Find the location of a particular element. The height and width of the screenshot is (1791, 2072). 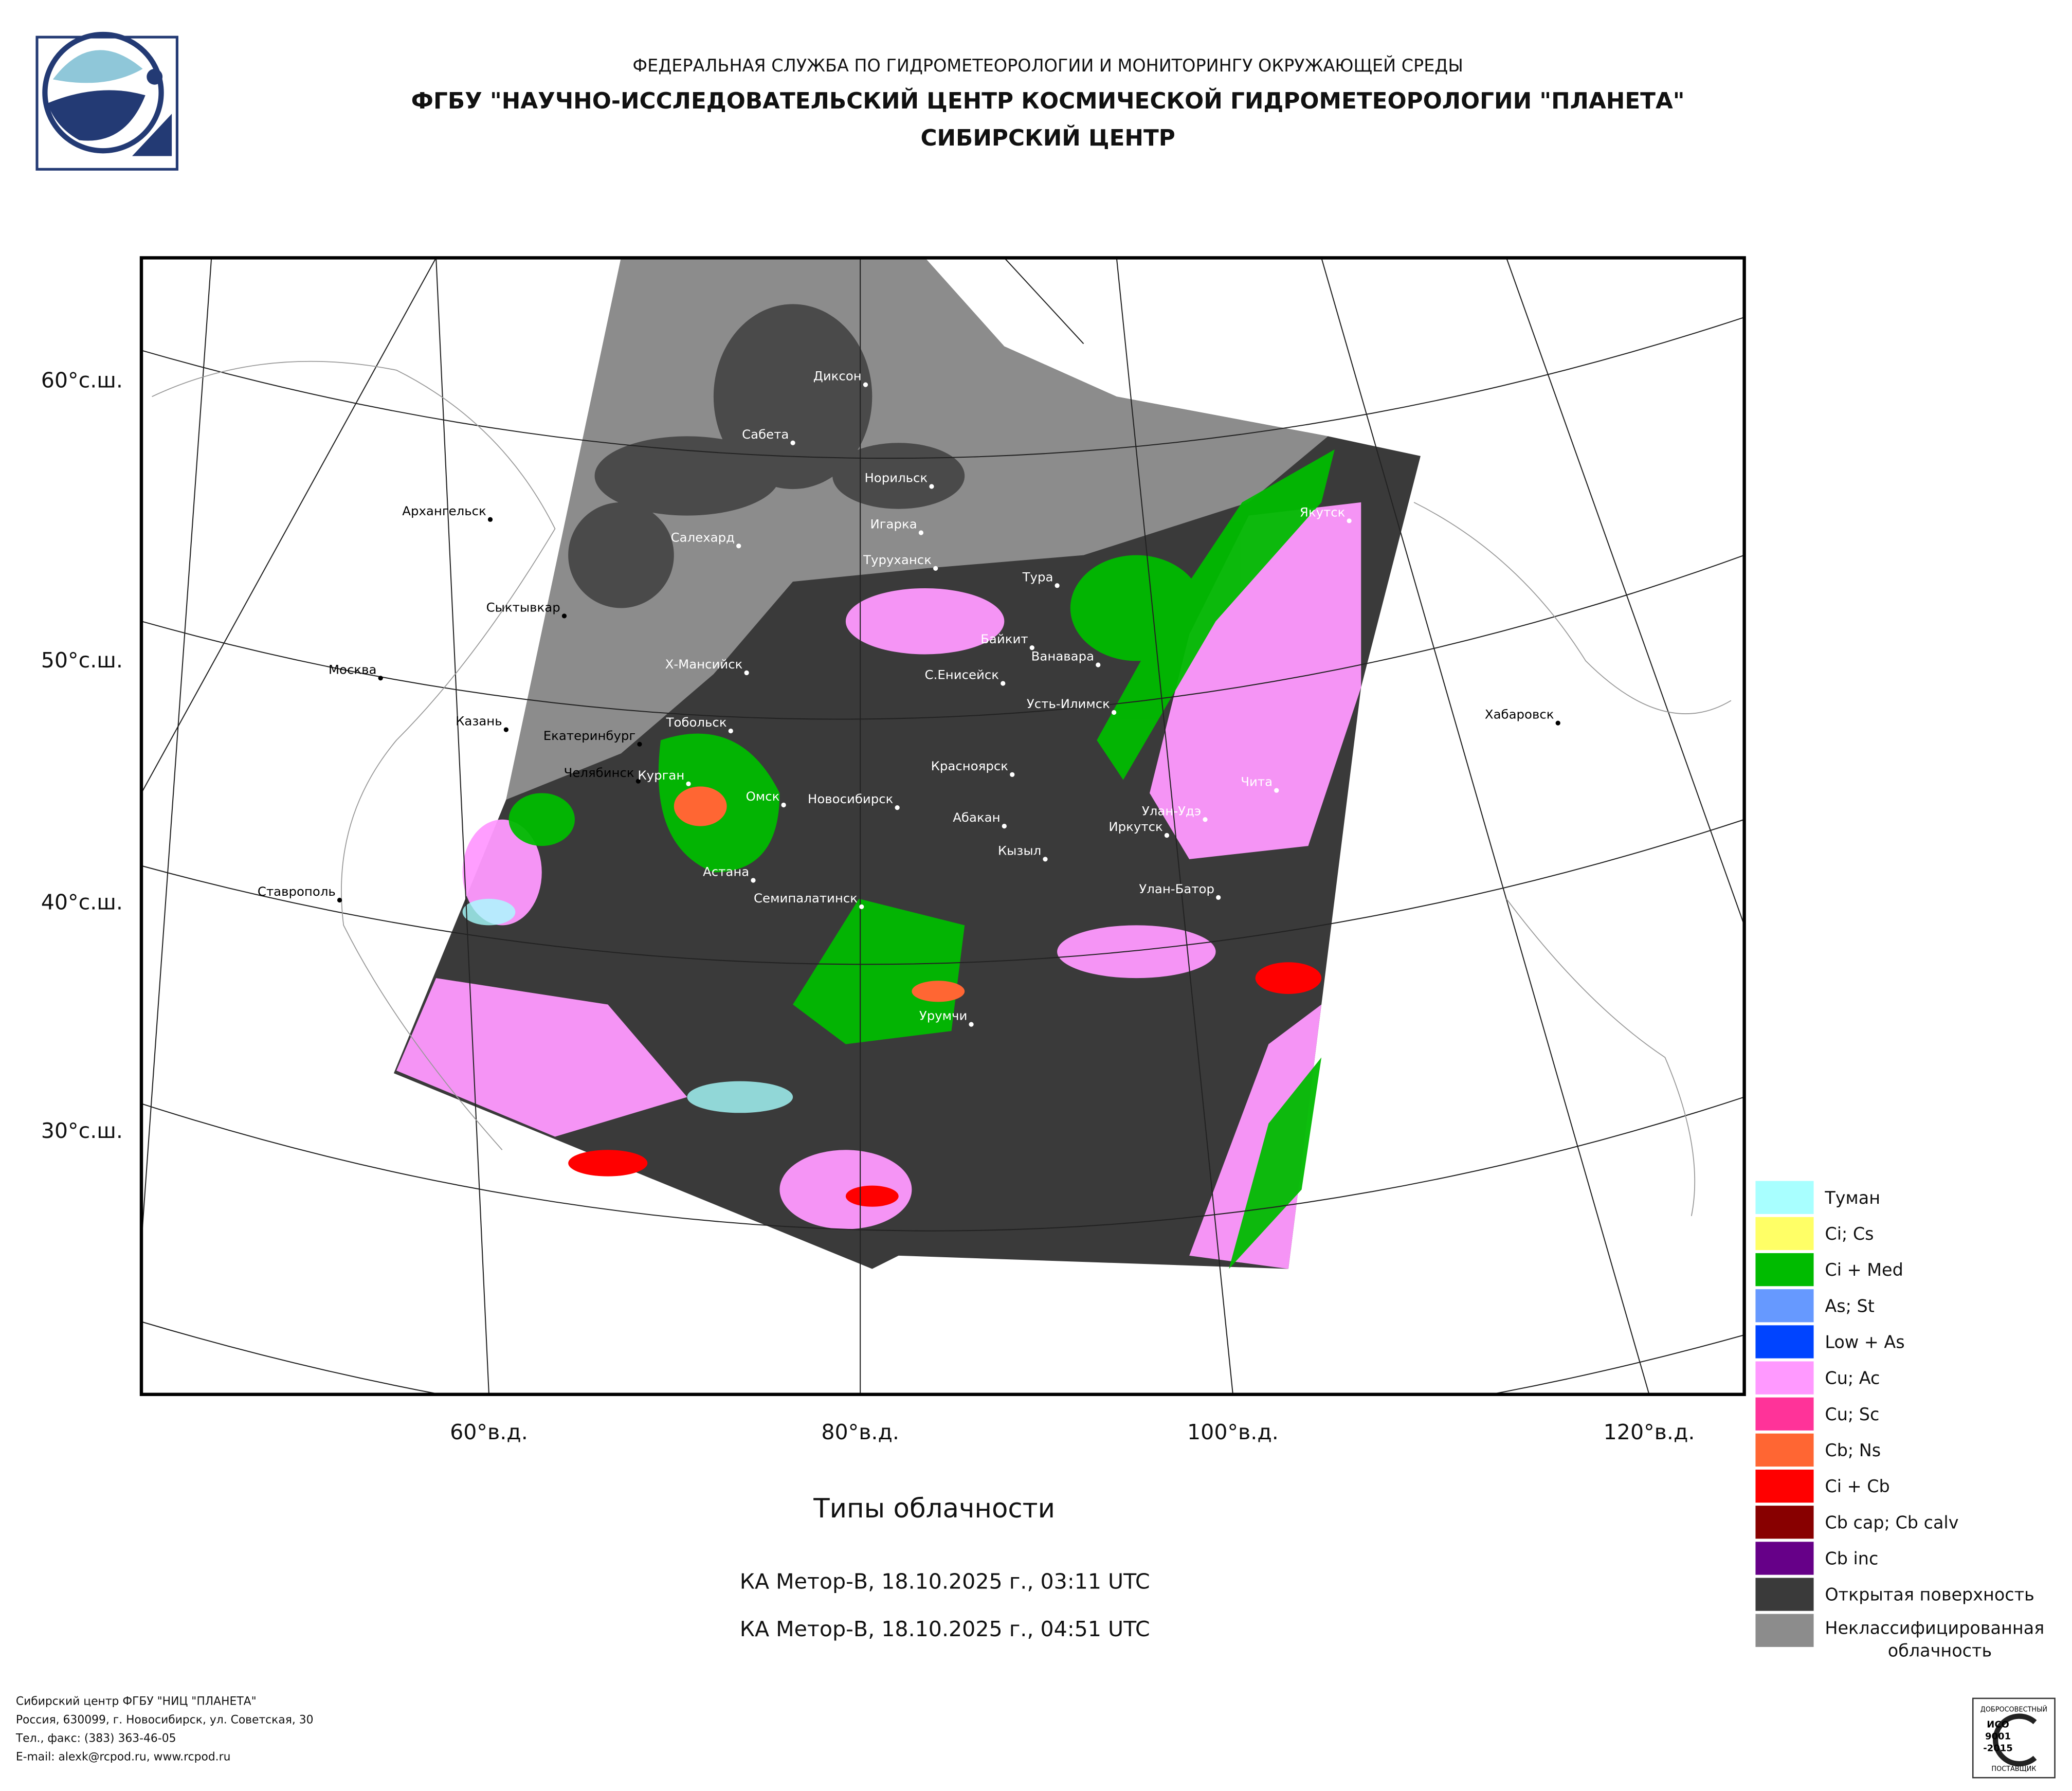

city-label: Челябинск is located at coordinates (599, 772).